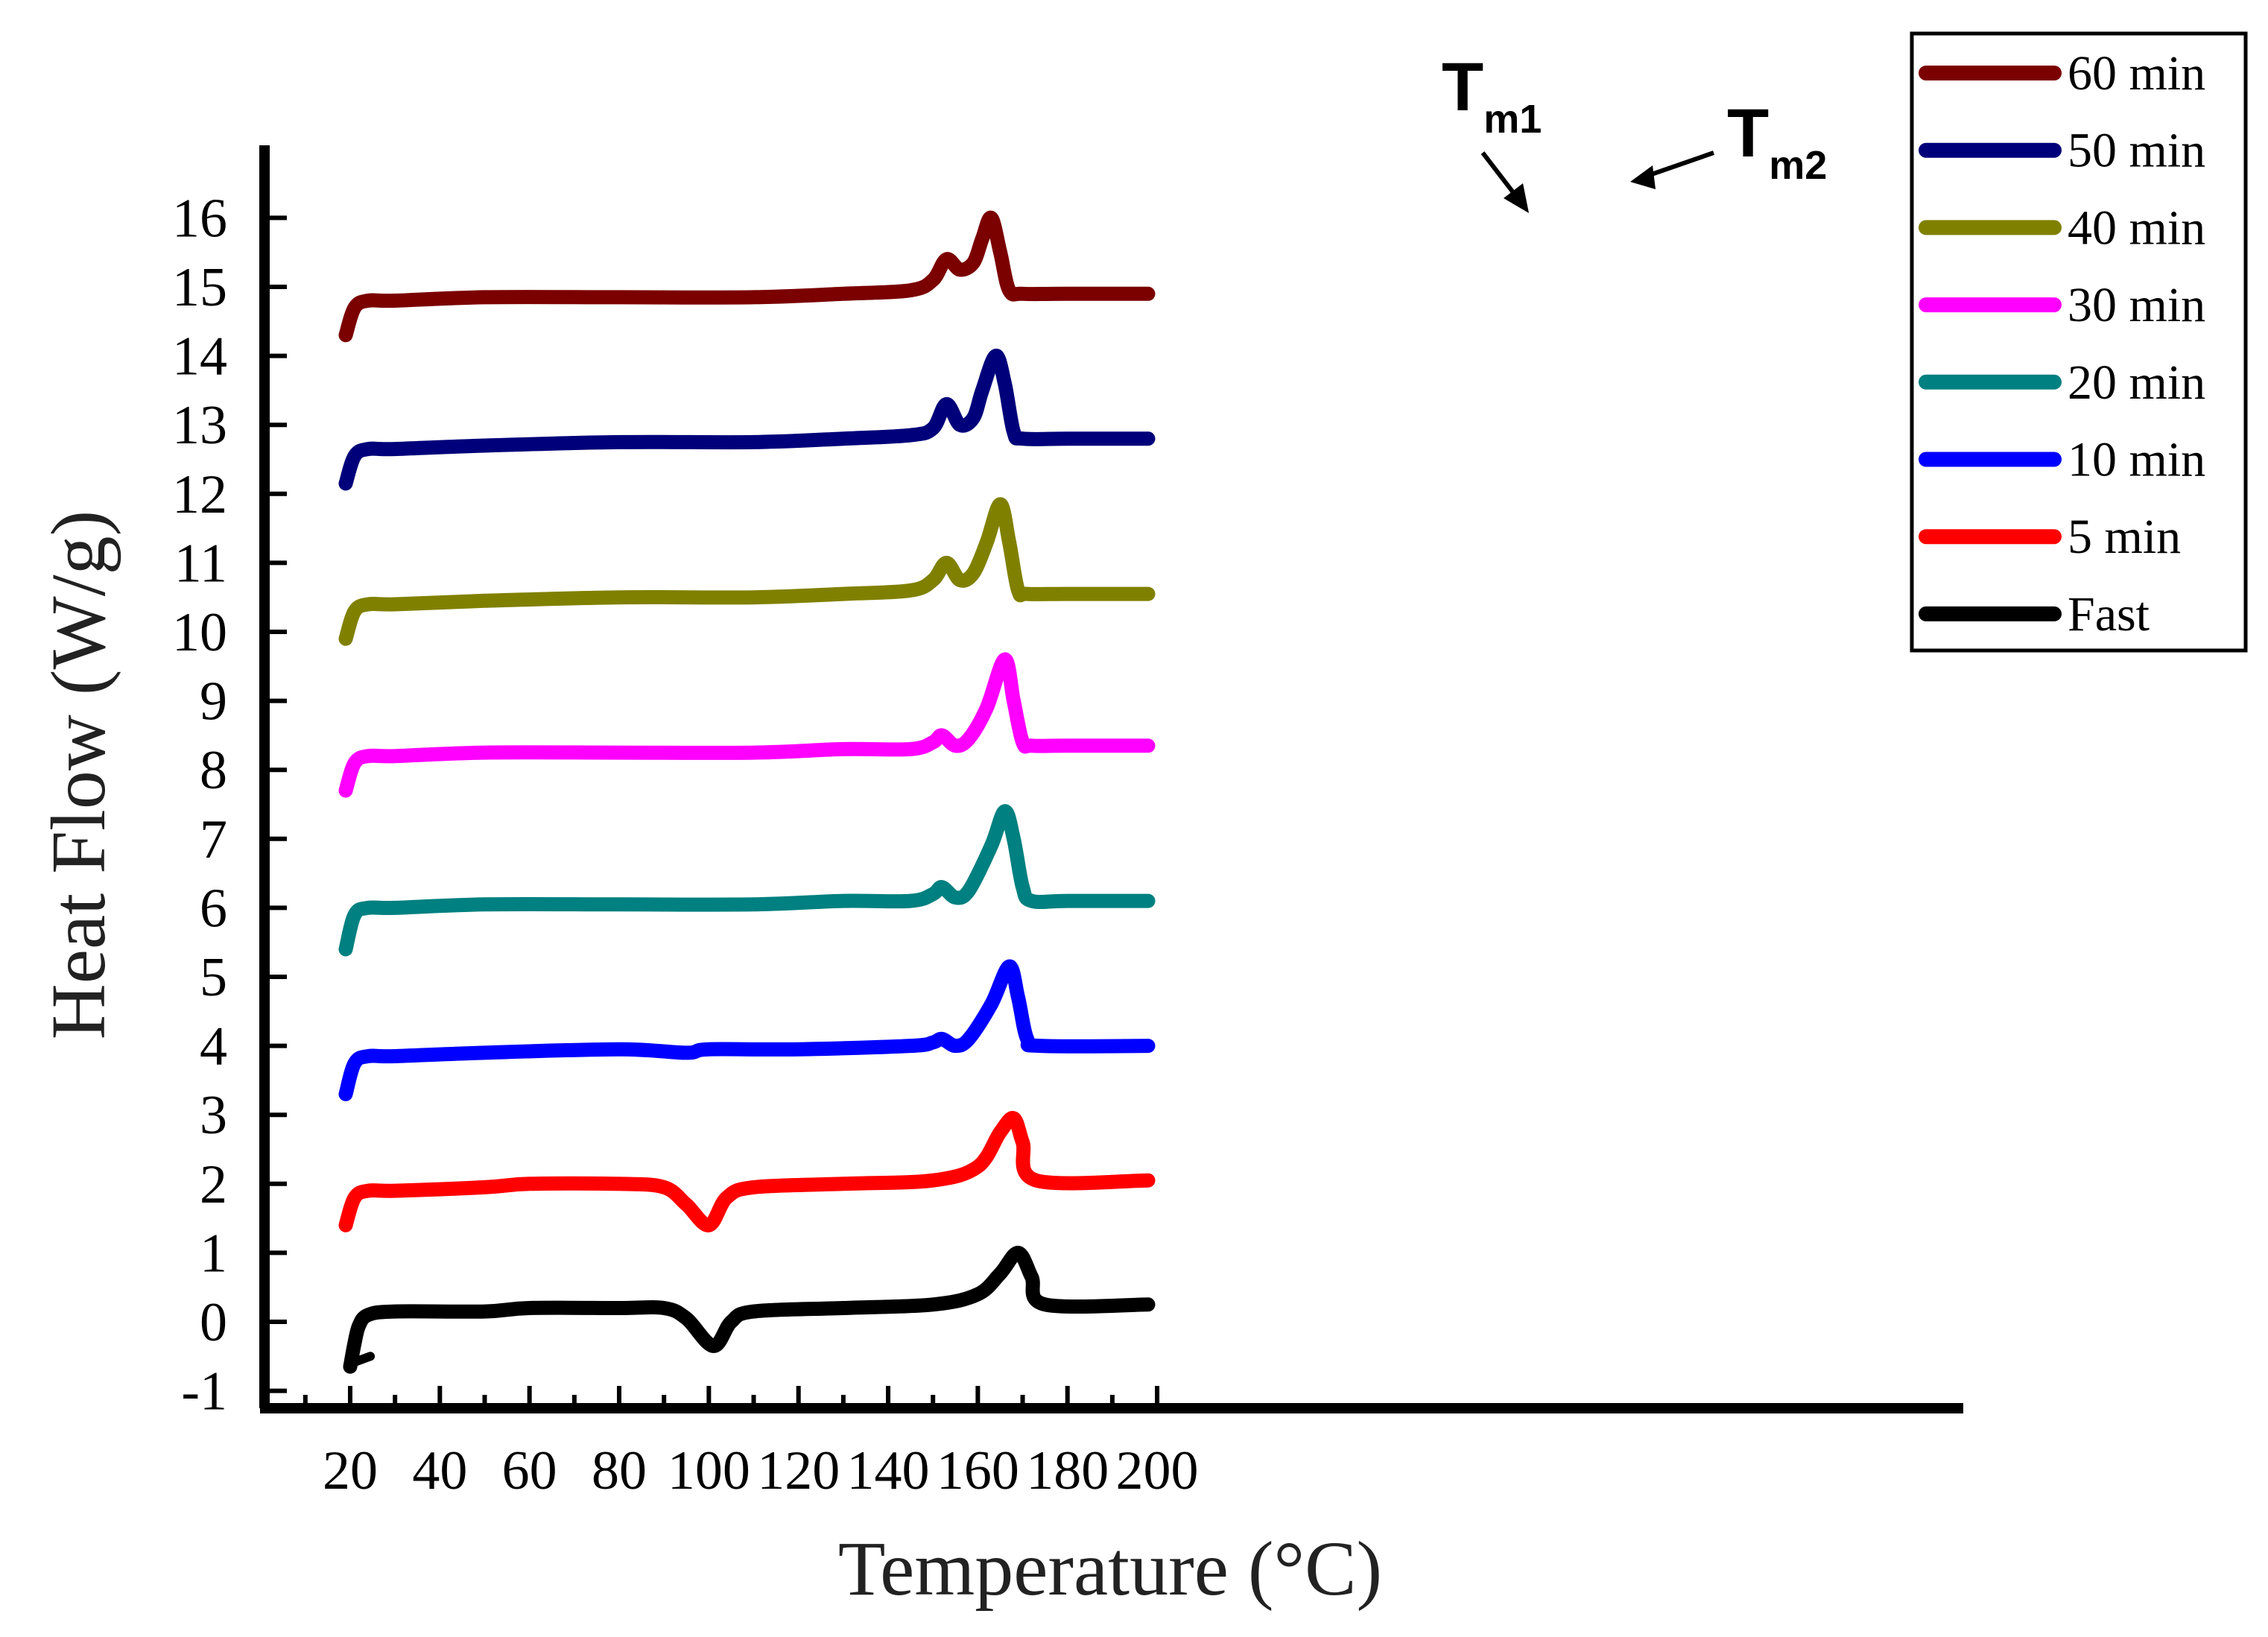 The width and height of the screenshot is (2268, 1637). Describe the element at coordinates (214, 1322) in the screenshot. I see `y-tick-label: 0` at that location.